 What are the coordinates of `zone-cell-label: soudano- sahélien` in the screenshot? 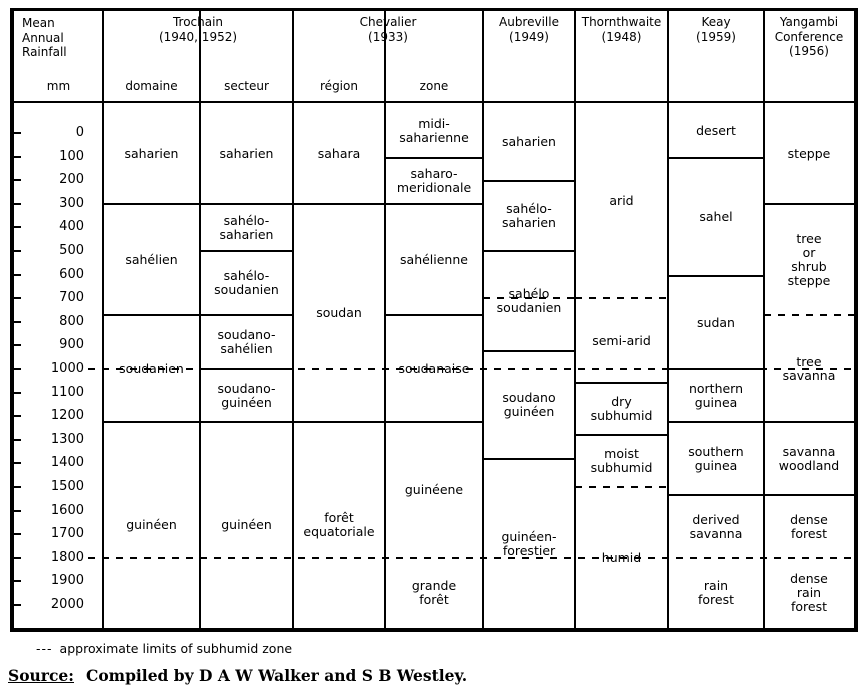 It's located at (246, 341).